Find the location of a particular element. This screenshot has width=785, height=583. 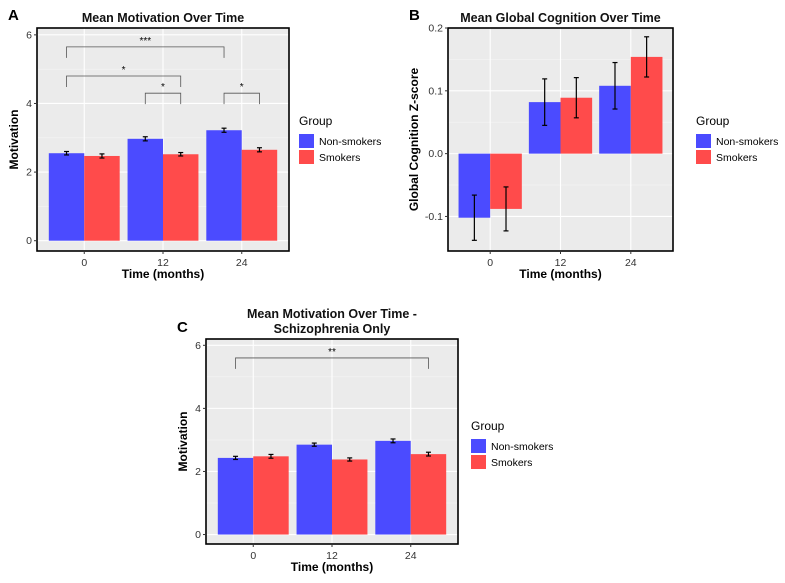

y-axis-label: Global Cognition Z-score is located at coordinates (414, 140).